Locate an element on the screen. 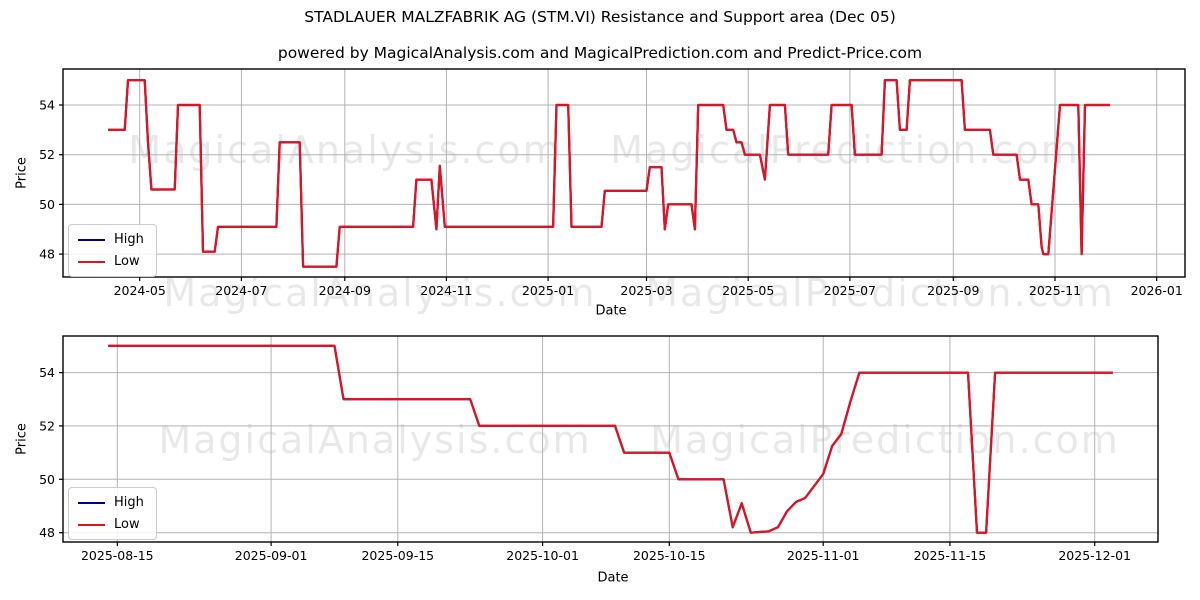 This screenshot has width=1200, height=600. top-x-axis-label: Date is located at coordinates (611, 311).